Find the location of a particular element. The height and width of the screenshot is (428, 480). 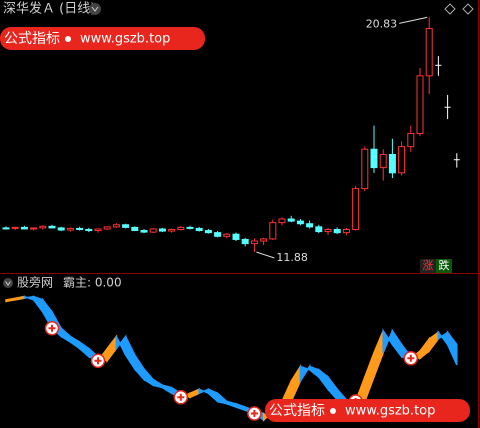

band-segment is located at coordinates (452, 348).